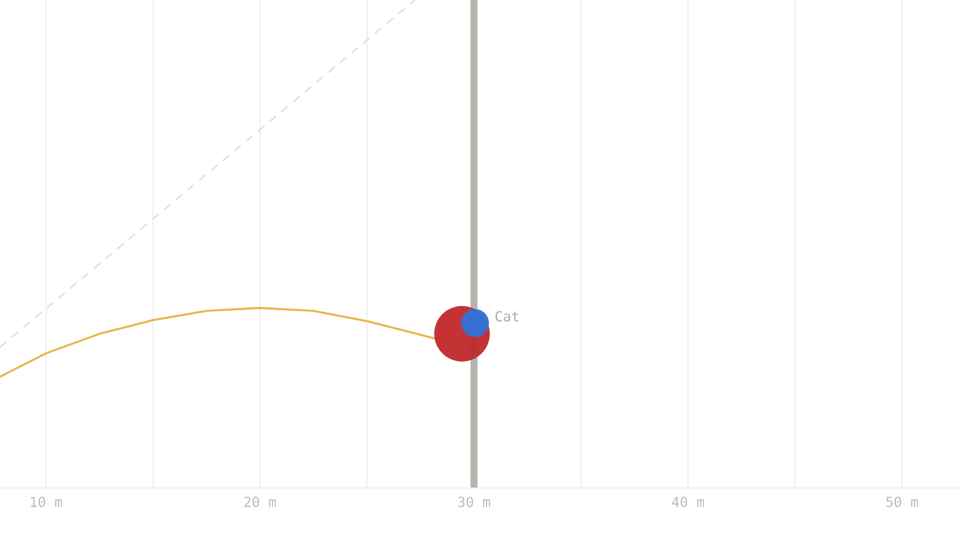 This screenshot has height=540, width=960. I want to click on series-label: Cat, so click(506, 316).